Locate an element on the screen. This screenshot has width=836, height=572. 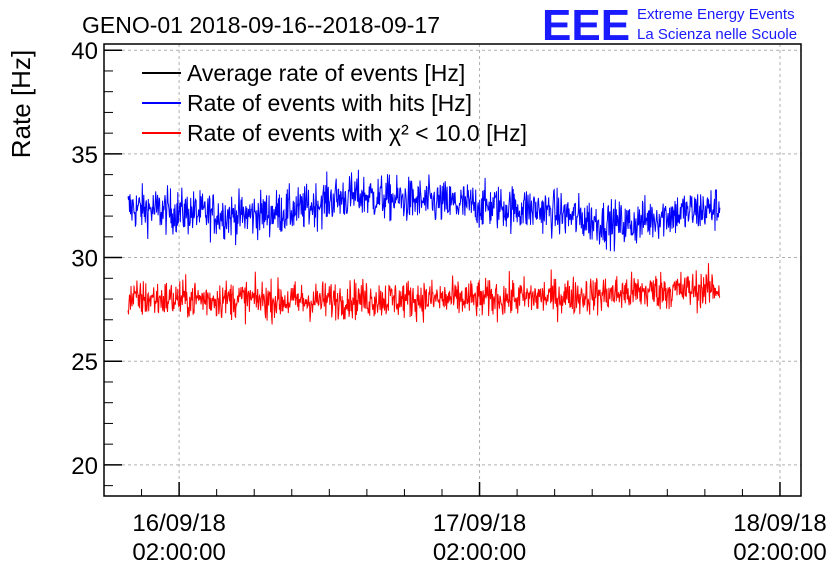
y-axis-label: Rate [Hz] is located at coordinates (21, 104).